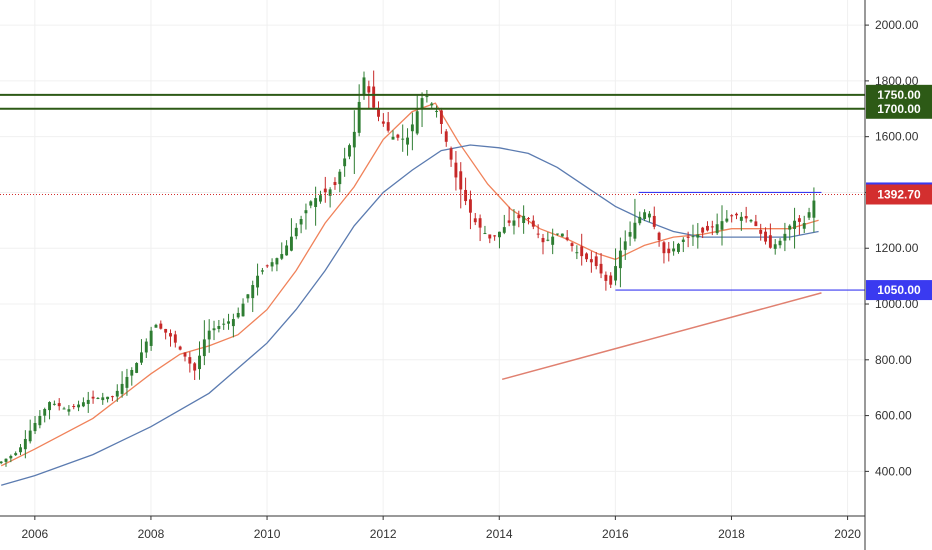 The image size is (932, 550). I want to click on price-badge: 1392.70, so click(899, 194).